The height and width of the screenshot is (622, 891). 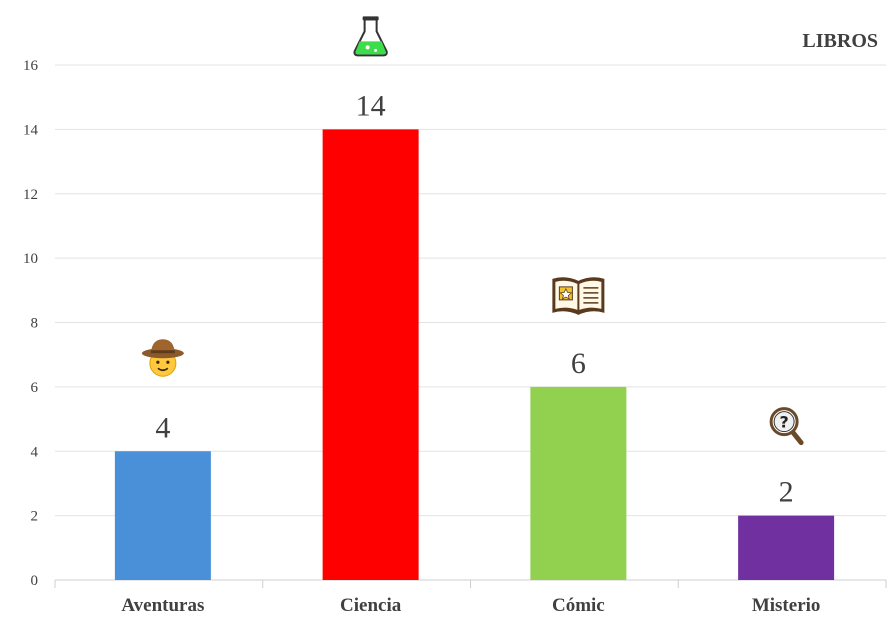 I want to click on magnifying-glass-icon: ?, so click(x=786, y=426).